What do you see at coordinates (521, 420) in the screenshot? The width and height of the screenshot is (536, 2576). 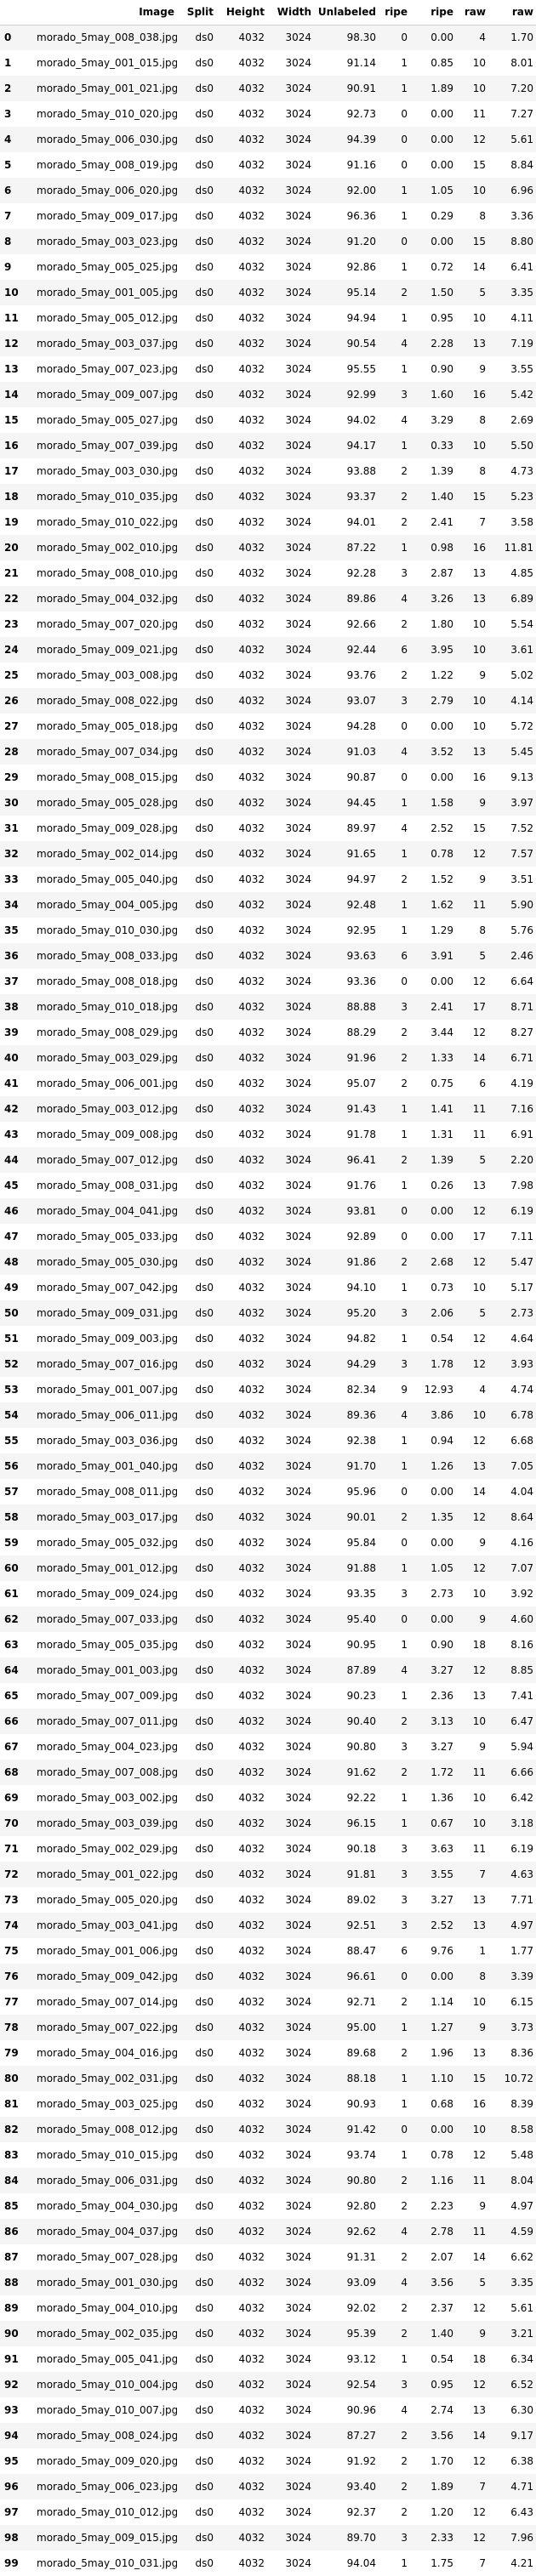 I see `raw-percent-cell: 2.69` at bounding box center [521, 420].